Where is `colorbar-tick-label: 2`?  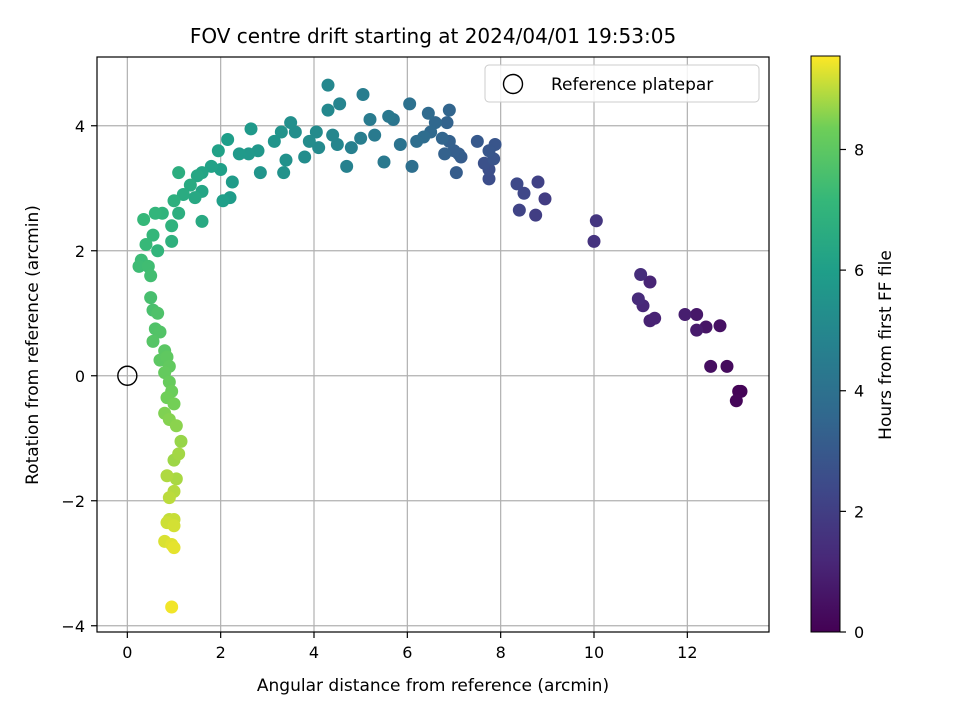
colorbar-tick-label: 2 is located at coordinates (859, 511).